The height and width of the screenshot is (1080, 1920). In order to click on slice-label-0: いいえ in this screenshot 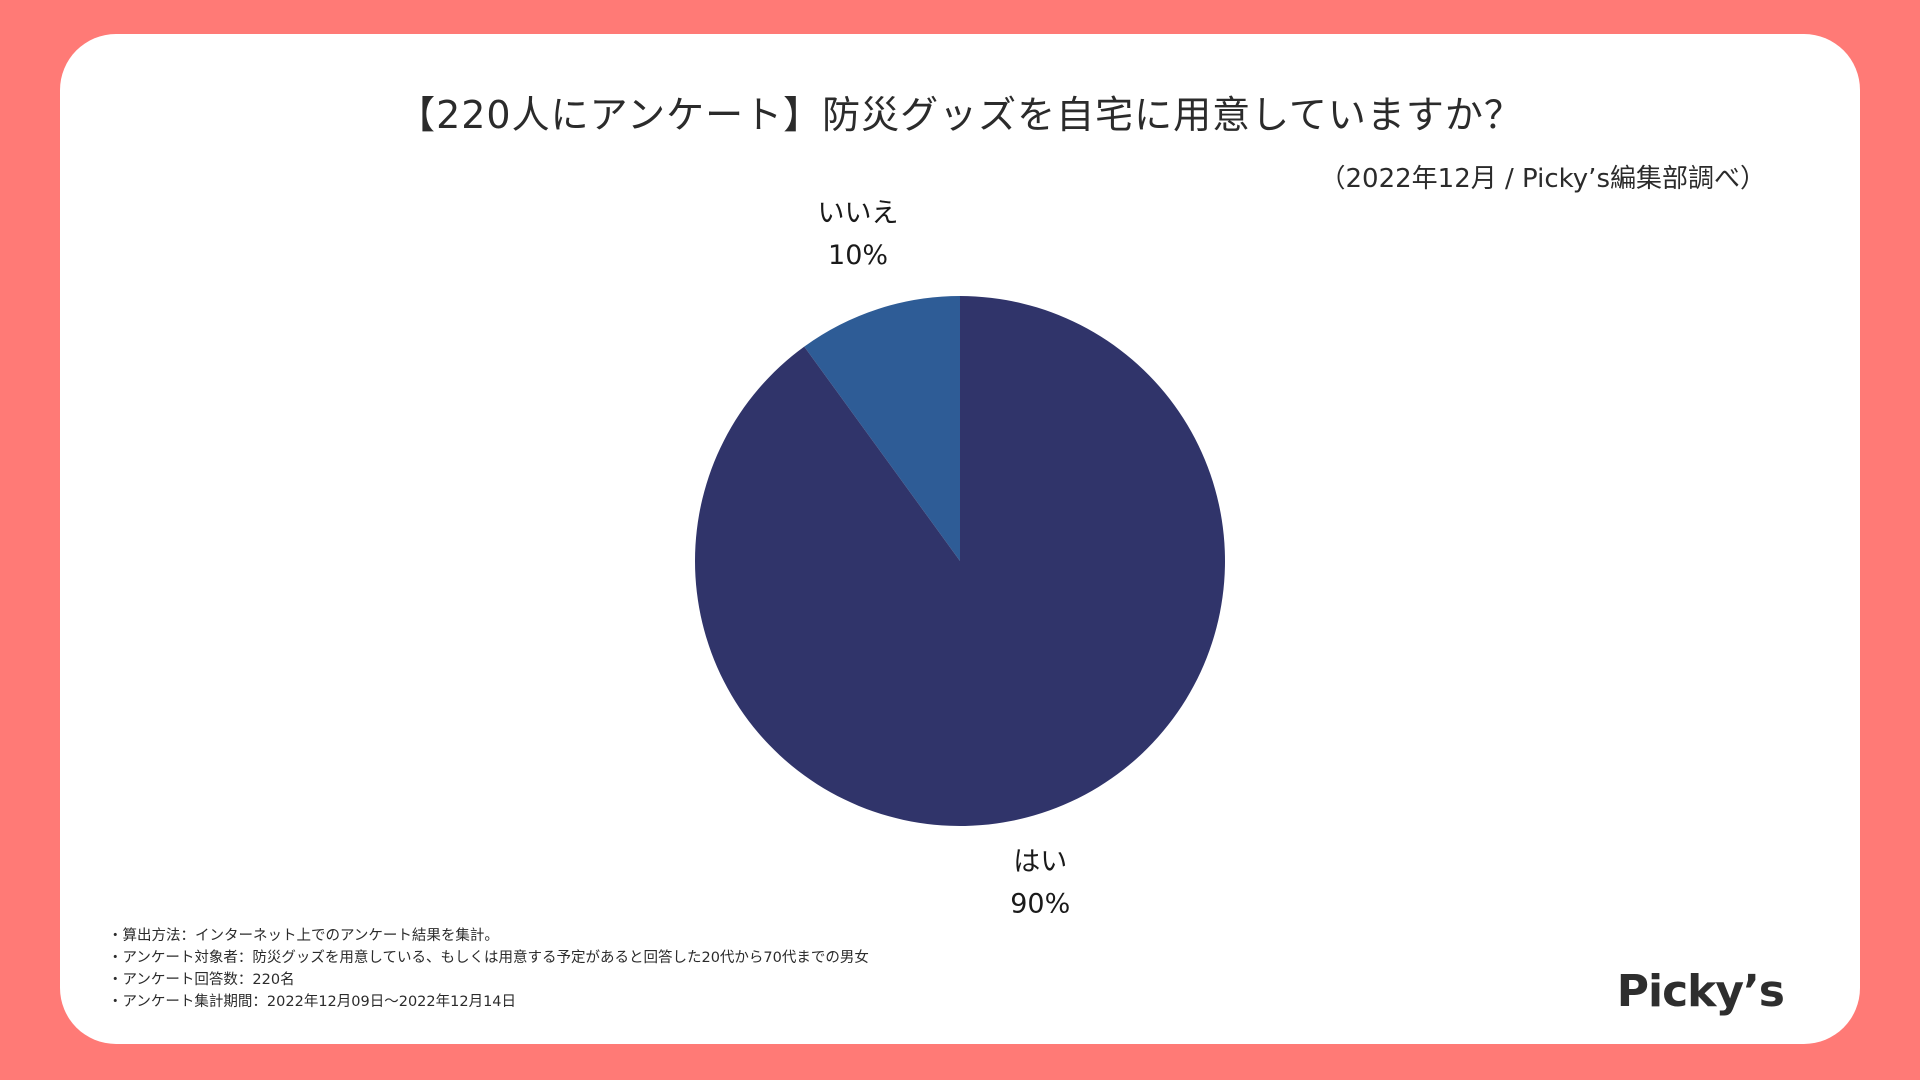, I will do `click(858, 213)`.